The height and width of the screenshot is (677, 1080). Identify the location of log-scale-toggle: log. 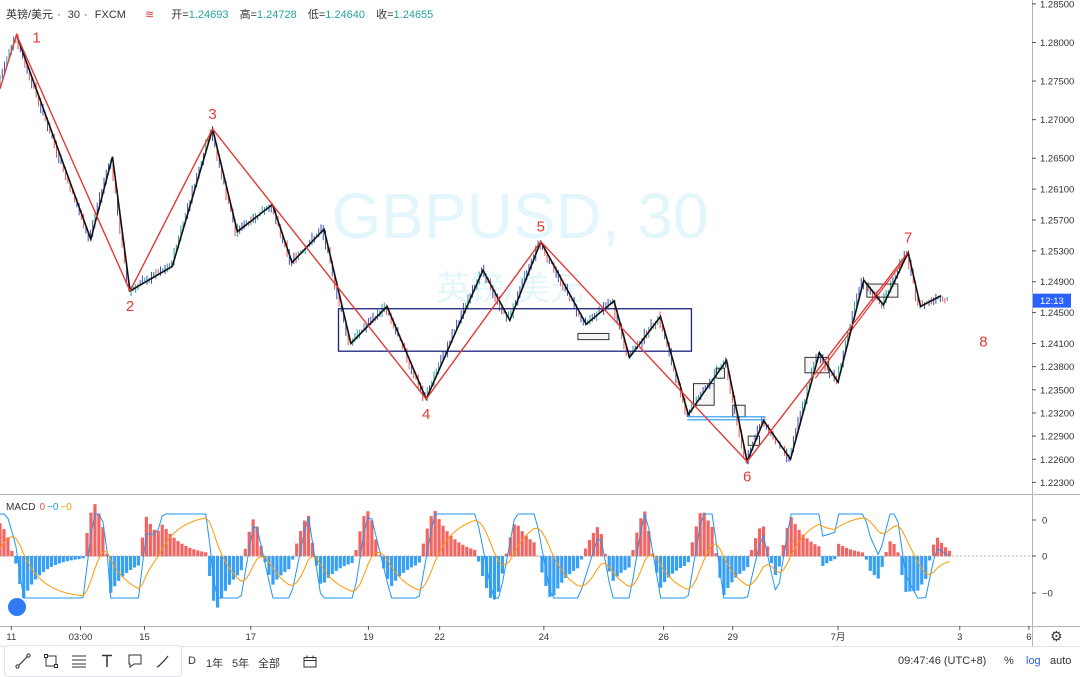
(1033, 661).